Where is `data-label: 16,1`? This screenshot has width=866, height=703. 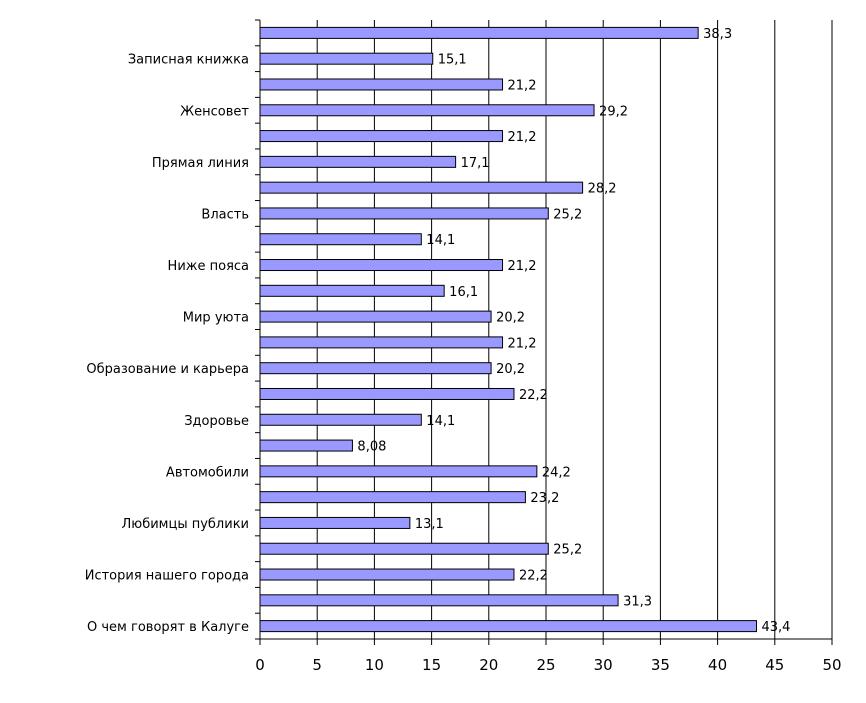 data-label: 16,1 is located at coordinates (463, 292).